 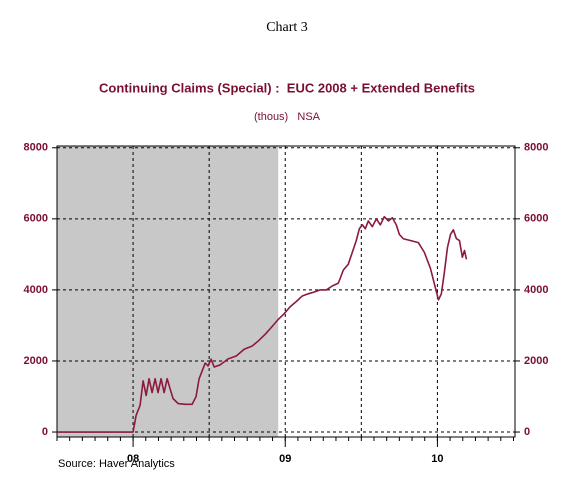 What do you see at coordinates (287, 117) in the screenshot?
I see `chart-subtitle: (thous) NSA` at bounding box center [287, 117].